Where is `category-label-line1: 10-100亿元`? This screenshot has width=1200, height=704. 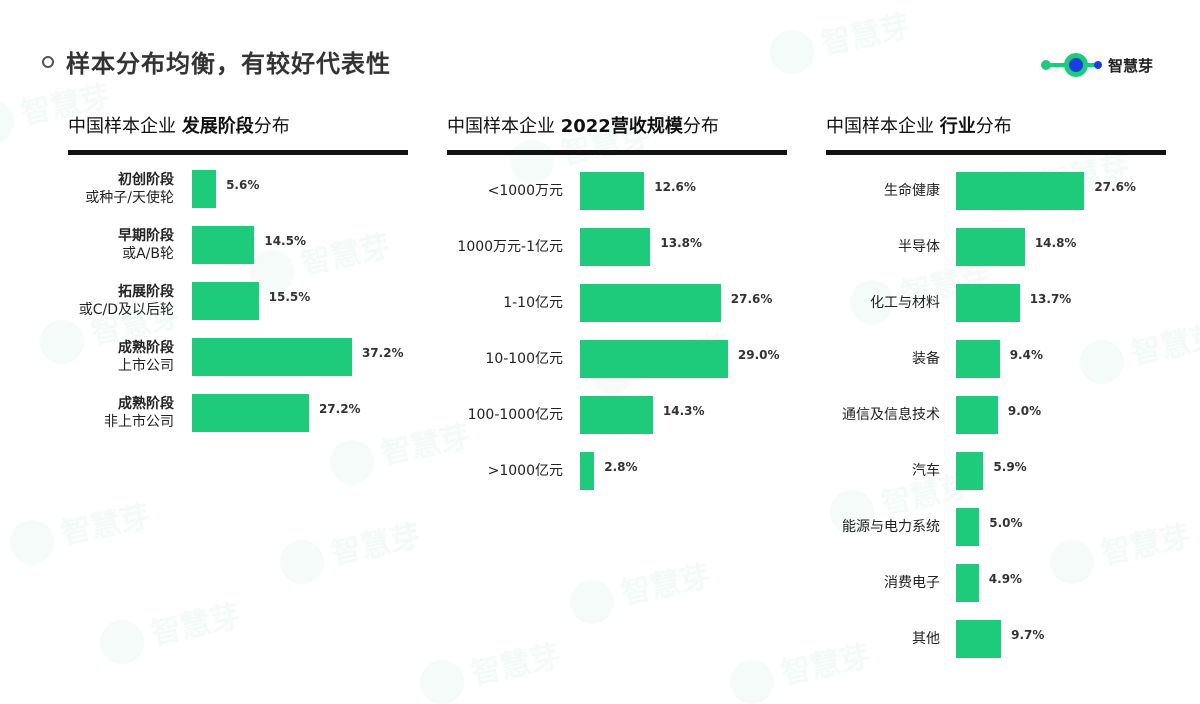 category-label-line1: 10-100亿元 is located at coordinates (524, 359).